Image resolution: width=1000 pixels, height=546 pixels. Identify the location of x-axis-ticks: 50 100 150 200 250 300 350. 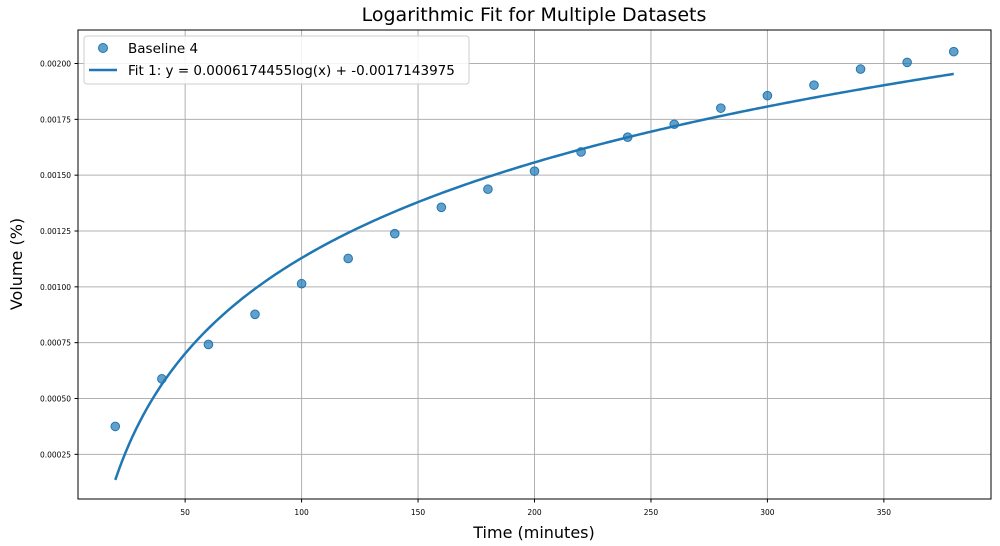
(535, 508).